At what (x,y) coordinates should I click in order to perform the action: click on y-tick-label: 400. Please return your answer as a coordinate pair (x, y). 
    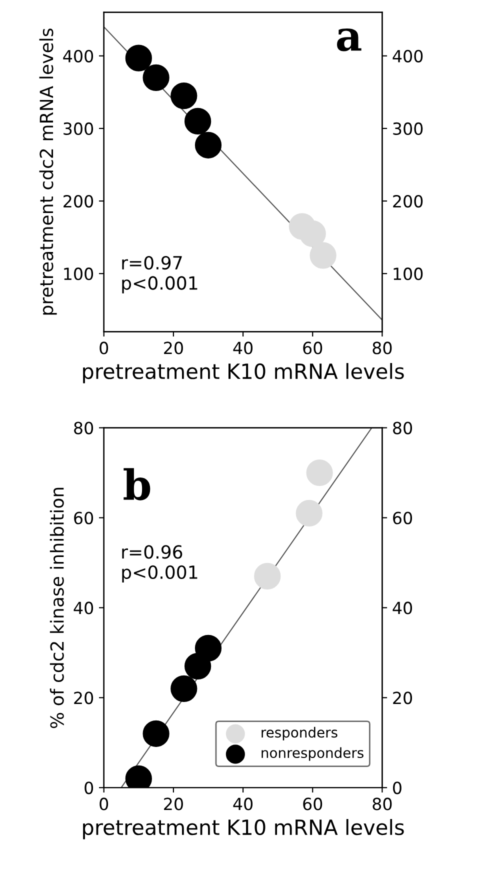
    Looking at the image, I should click on (78, 56).